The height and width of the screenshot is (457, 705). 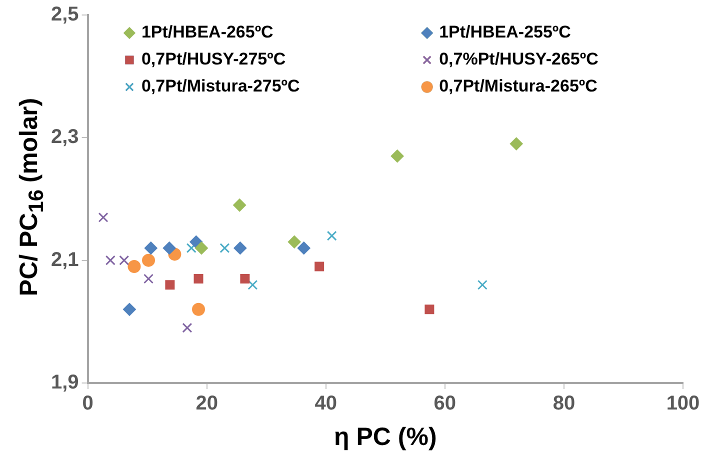 What do you see at coordinates (385, 436) in the screenshot?
I see `x-axis-title: η PC (%)` at bounding box center [385, 436].